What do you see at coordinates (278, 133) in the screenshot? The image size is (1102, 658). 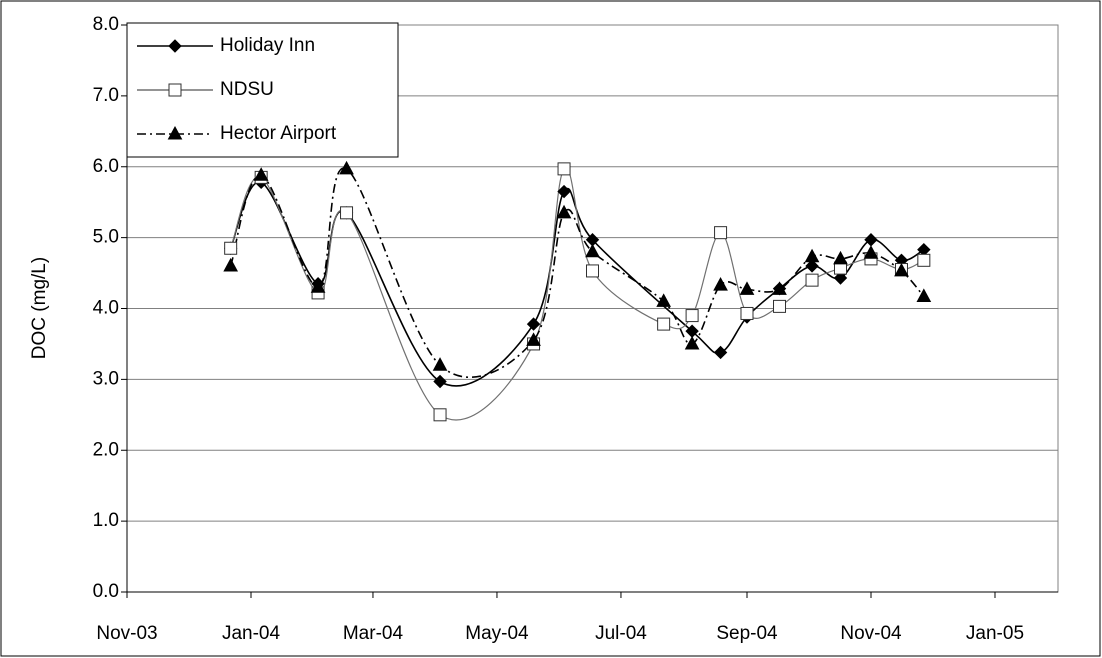 I see `legend-label: Hector Airport` at bounding box center [278, 133].